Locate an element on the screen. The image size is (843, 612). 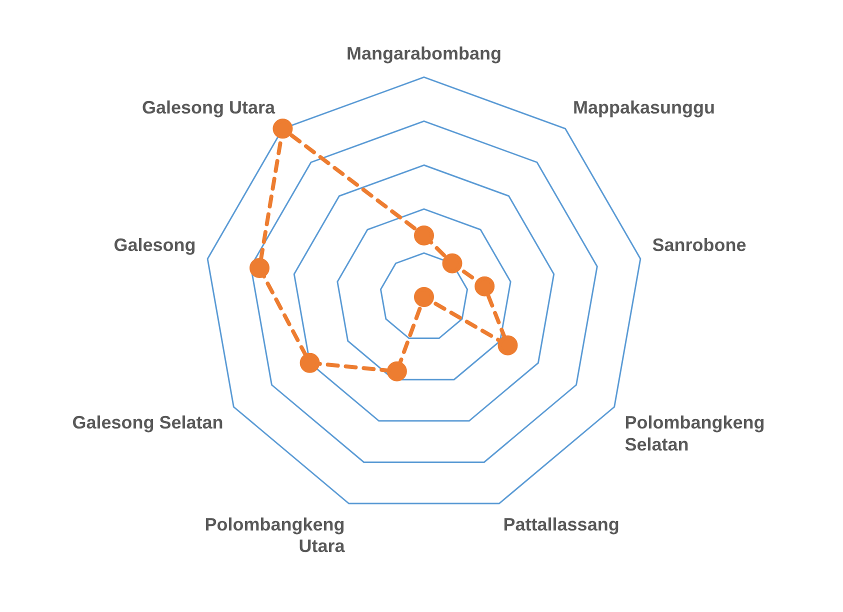
spoke-label: Galesong Utara is located at coordinates (209, 108).